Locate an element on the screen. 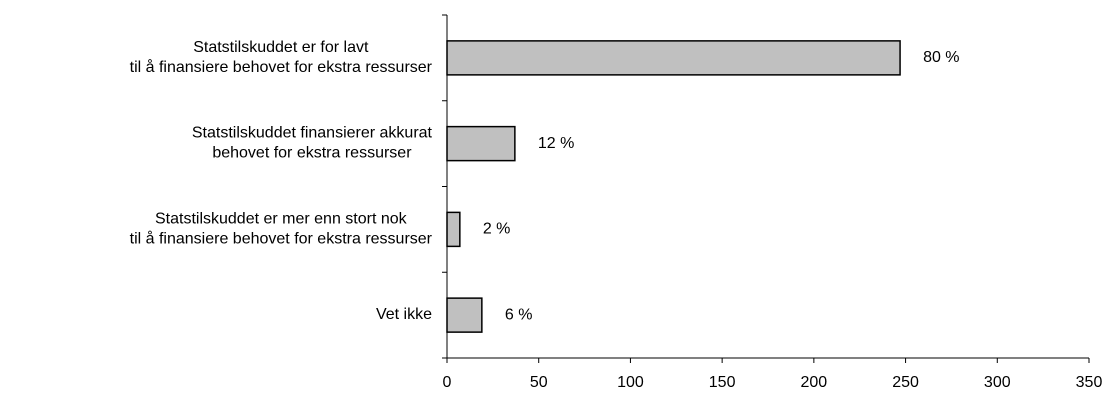 This screenshot has height=401, width=1115. x-tick-label: 350 is located at coordinates (1089, 382).